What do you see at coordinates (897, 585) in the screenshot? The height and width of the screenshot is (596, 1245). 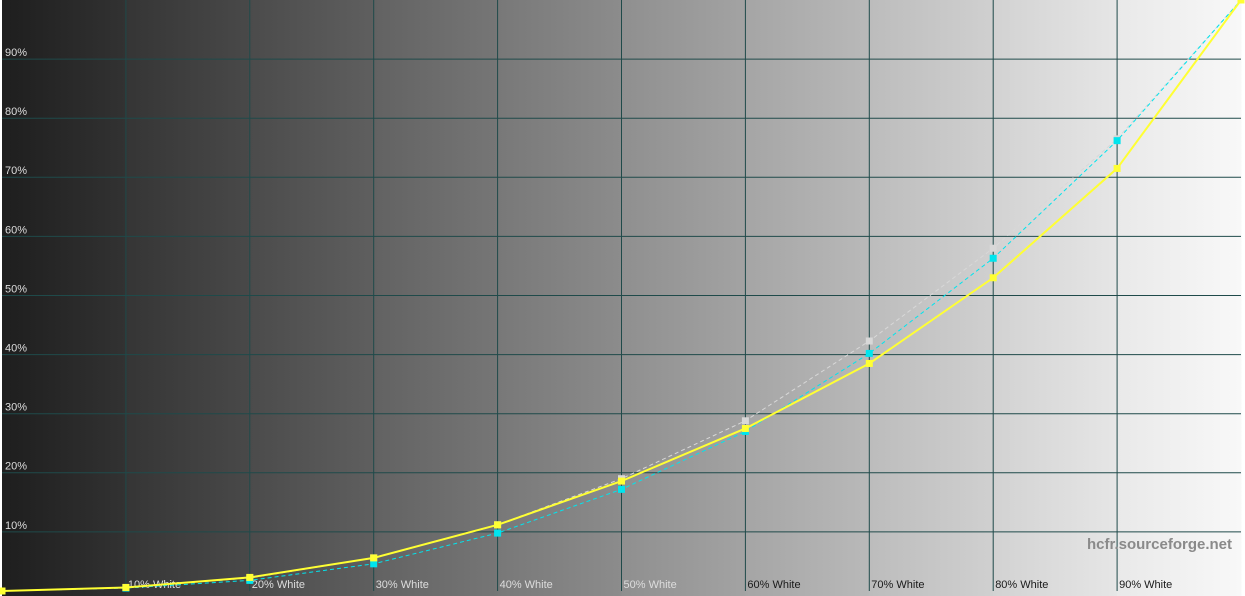 I see `x-tick-label: 70% White` at bounding box center [897, 585].